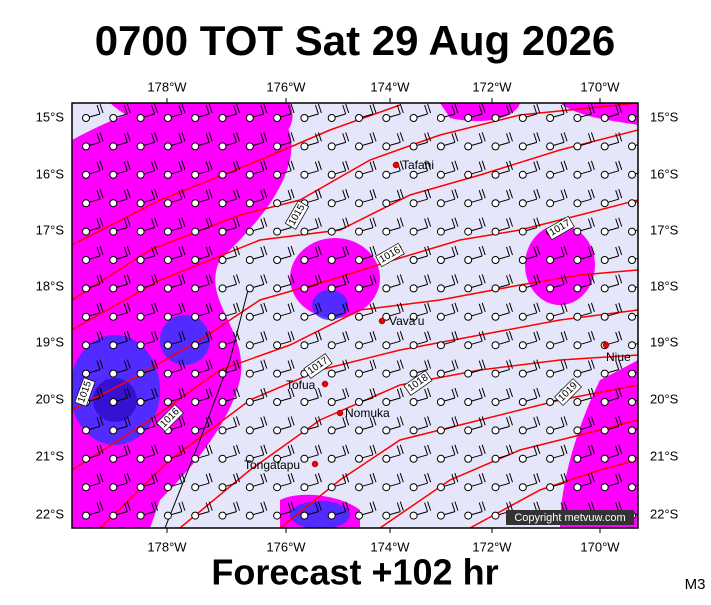 The height and width of the screenshot is (605, 711). I want to click on isobar-label-box, so click(560, 228).